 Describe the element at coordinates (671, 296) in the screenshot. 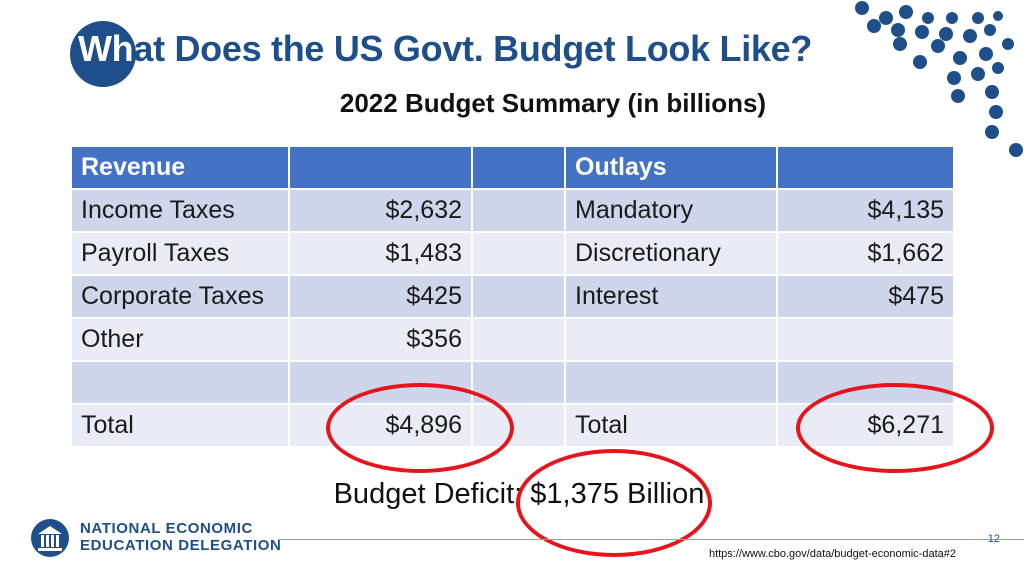

I see `outlay-label: Interest` at that location.